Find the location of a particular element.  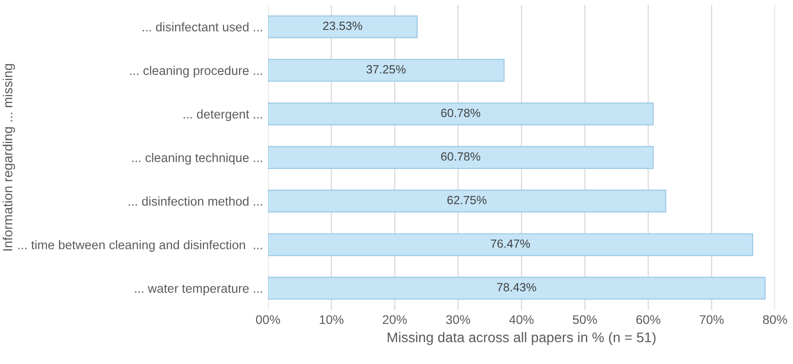

x-tick-label: 30% is located at coordinates (458, 319).